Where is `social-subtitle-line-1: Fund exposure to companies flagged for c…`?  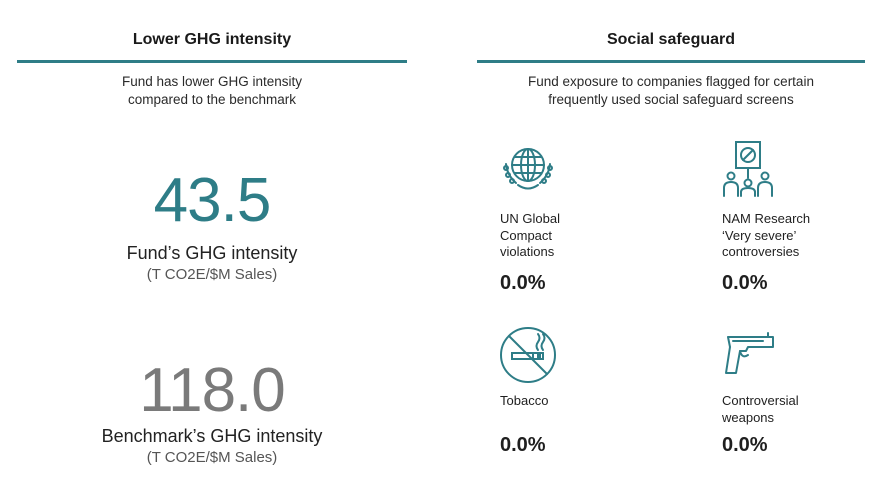 social-subtitle-line-1: Fund exposure to companies flagged for c… is located at coordinates (671, 81).